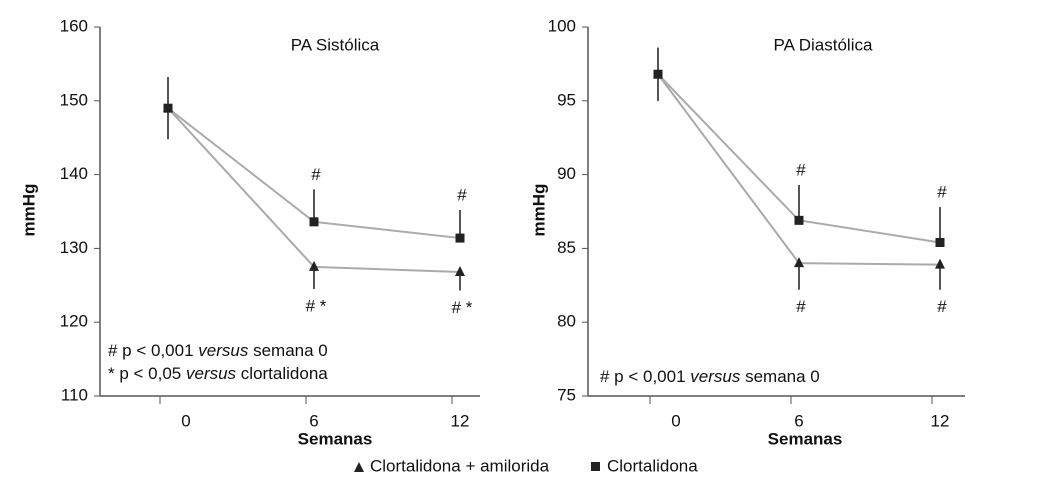 This screenshot has width=1047, height=501. What do you see at coordinates (566, 99) in the screenshot?
I see `y-tick-label: 95` at bounding box center [566, 99].